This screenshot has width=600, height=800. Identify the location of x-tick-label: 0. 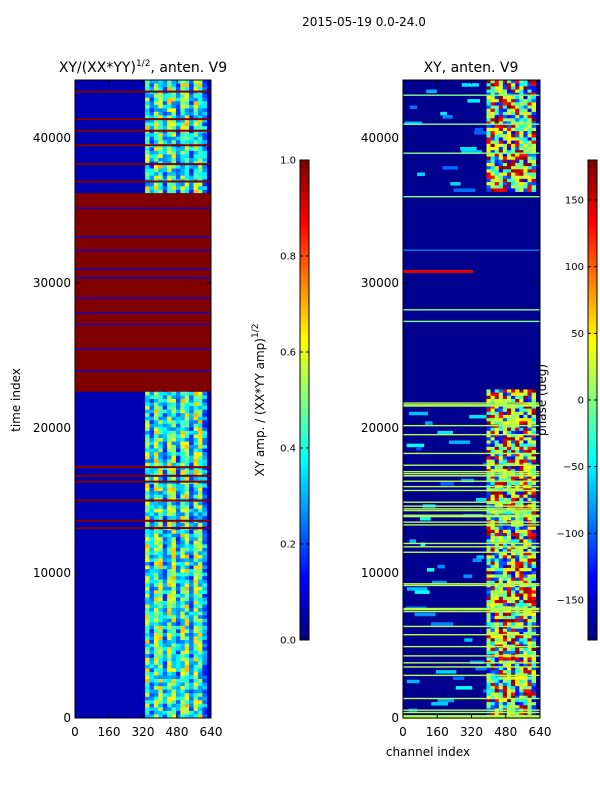
(403, 732).